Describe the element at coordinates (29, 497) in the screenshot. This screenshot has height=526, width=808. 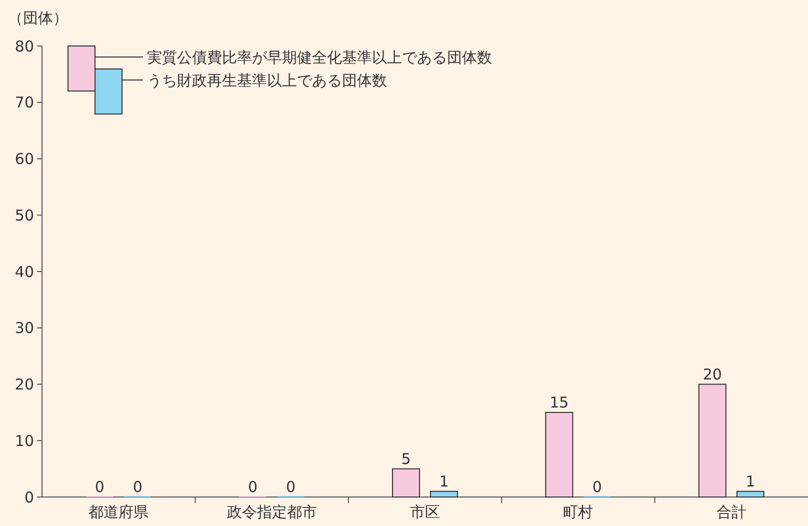
I see `y-tick-label: 0` at that location.